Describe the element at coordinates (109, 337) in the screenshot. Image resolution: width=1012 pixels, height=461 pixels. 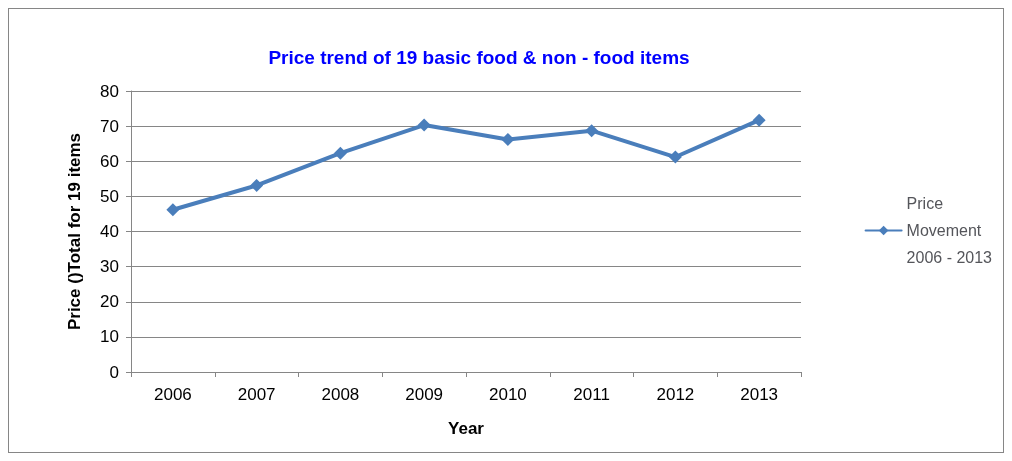
I see `y-tick-label: 10` at that location.